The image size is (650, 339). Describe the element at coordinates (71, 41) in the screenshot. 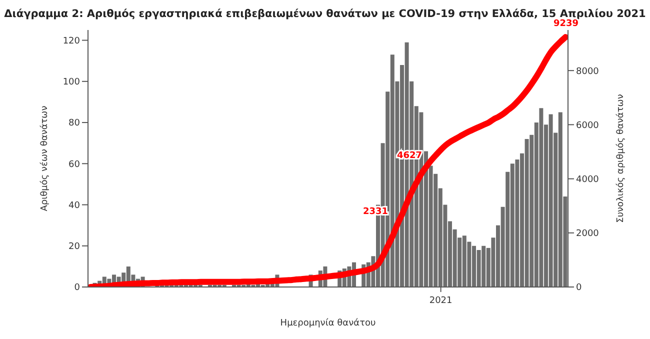

I see `y-tick-label: 120` at that location.